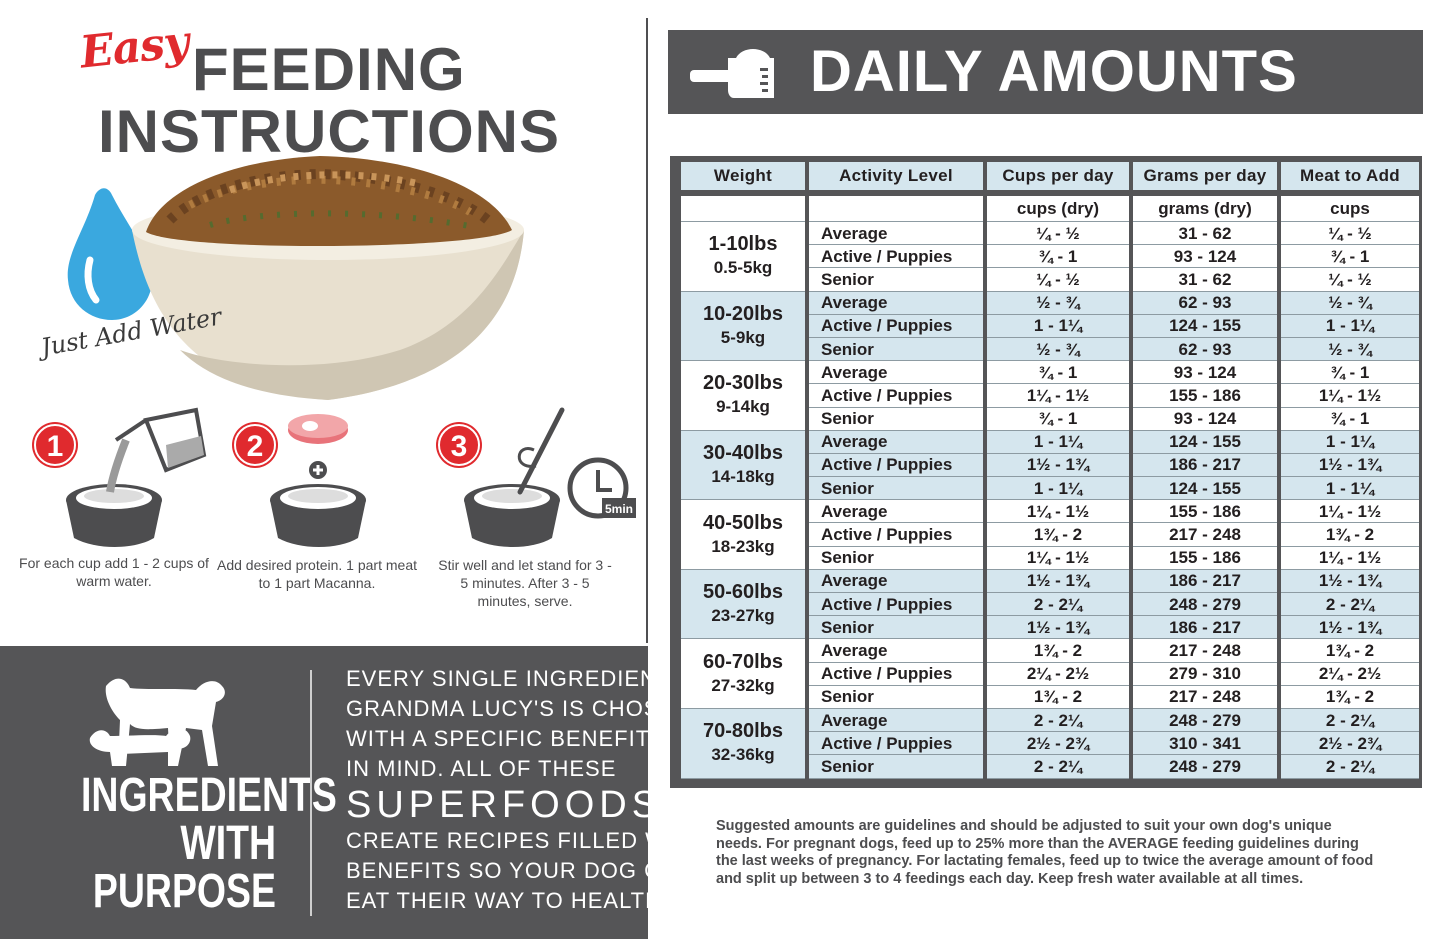 This screenshot has height=939, width=1445. Describe the element at coordinates (743, 731) in the screenshot. I see `weight-lbs: 70-80lbs` at that location.